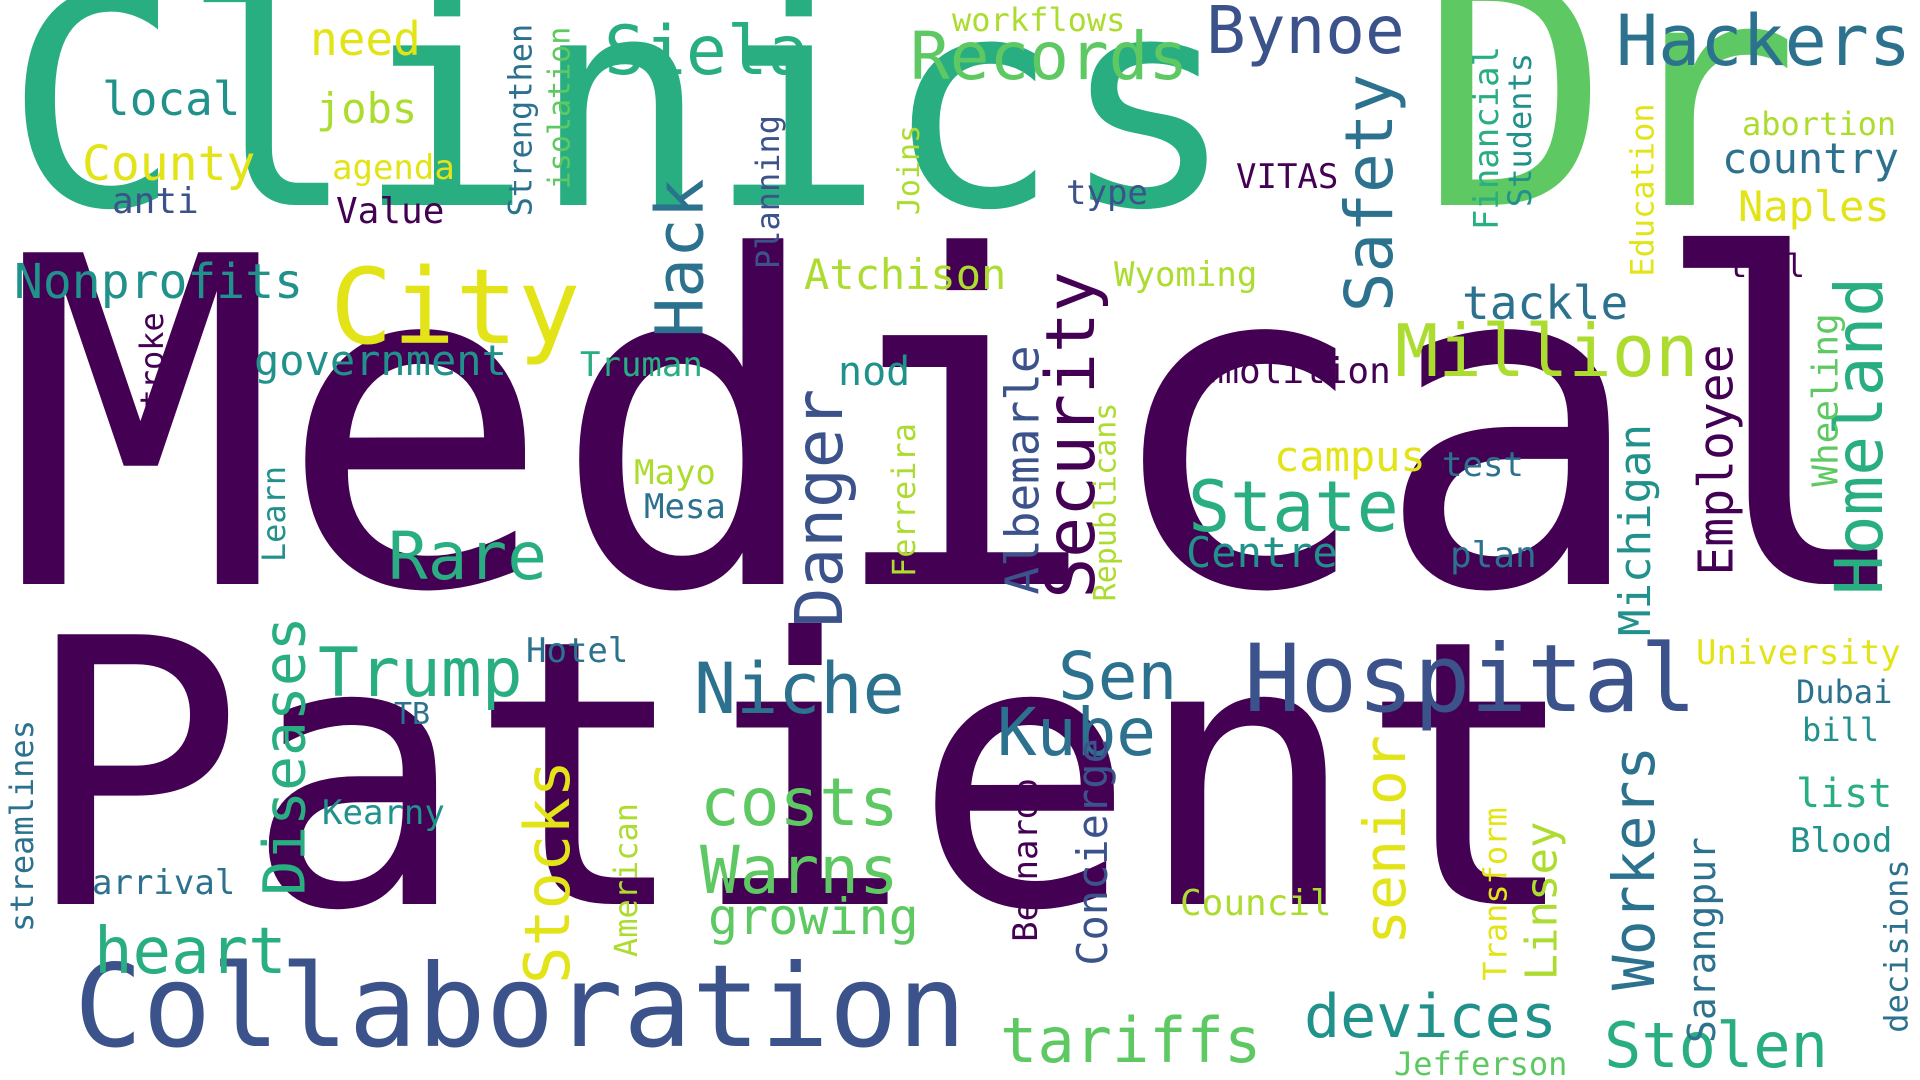 The height and width of the screenshot is (1080, 1920). I want to click on word-country: country, so click(1811, 158).